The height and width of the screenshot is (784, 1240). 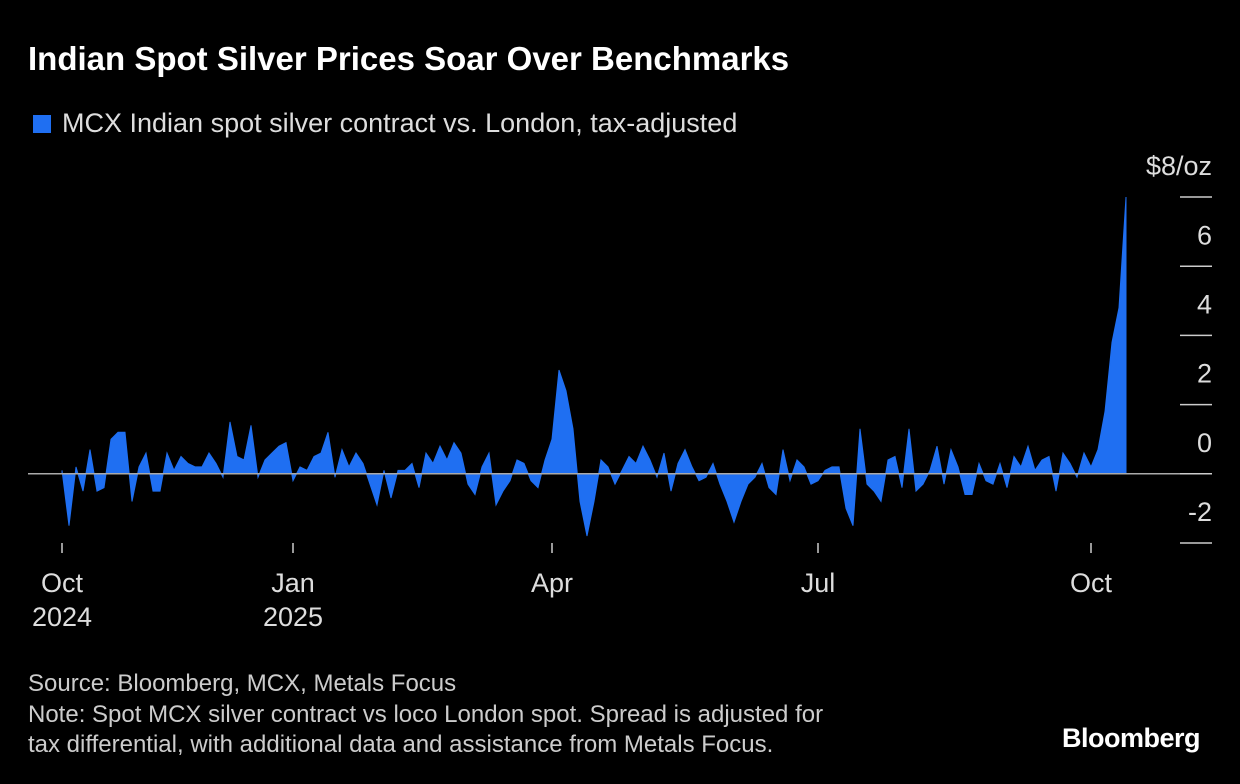 I want to click on y-tick-label: 6, so click(x=1204, y=235).